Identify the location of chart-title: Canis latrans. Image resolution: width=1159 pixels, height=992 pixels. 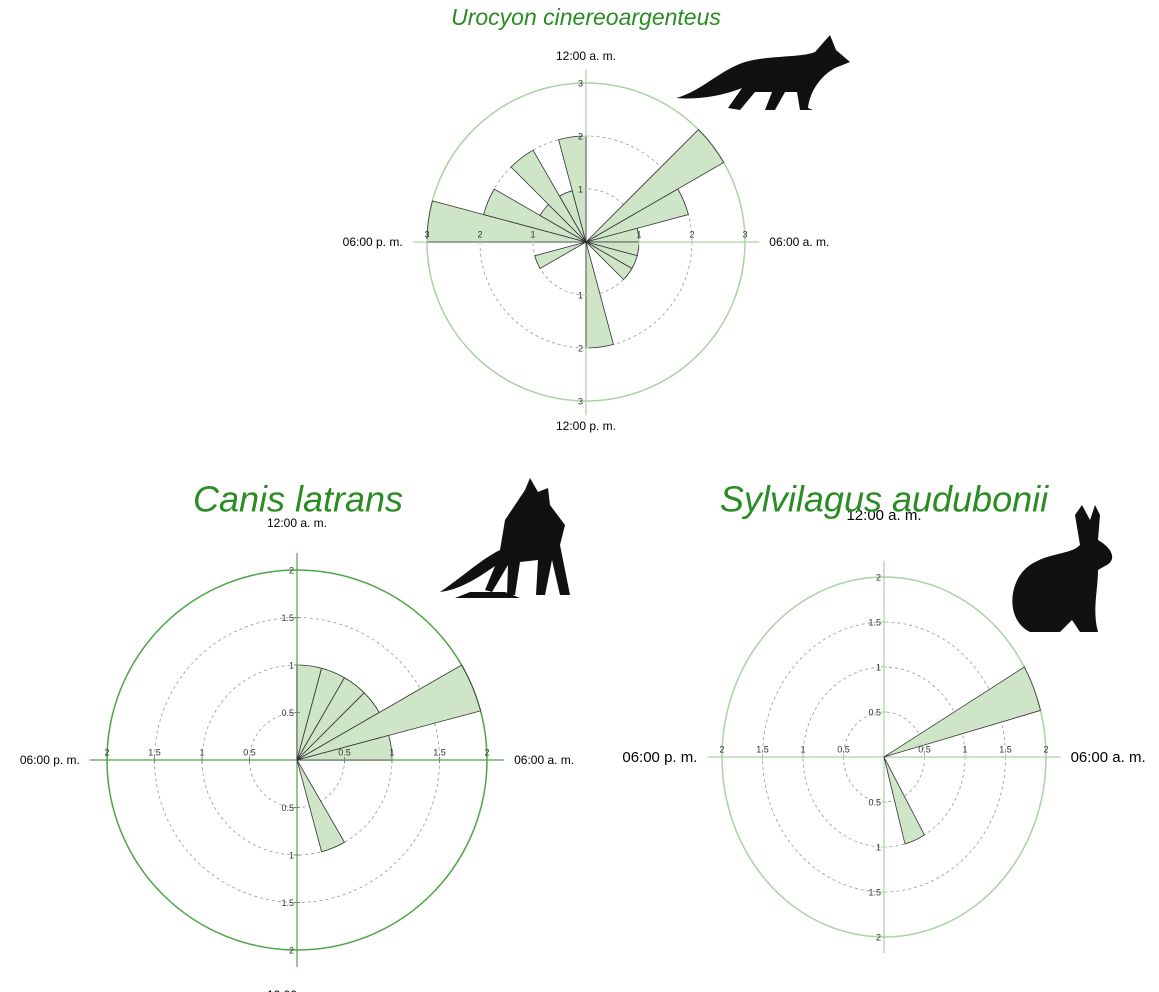
(298, 499).